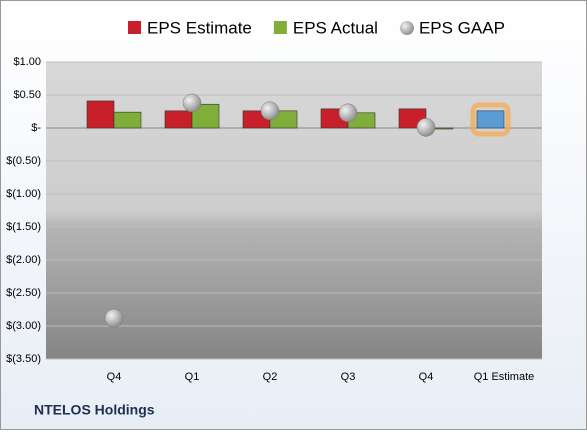 Image resolution: width=587 pixels, height=435 pixels. I want to click on y-tick-label: $(2.50), so click(23, 293).